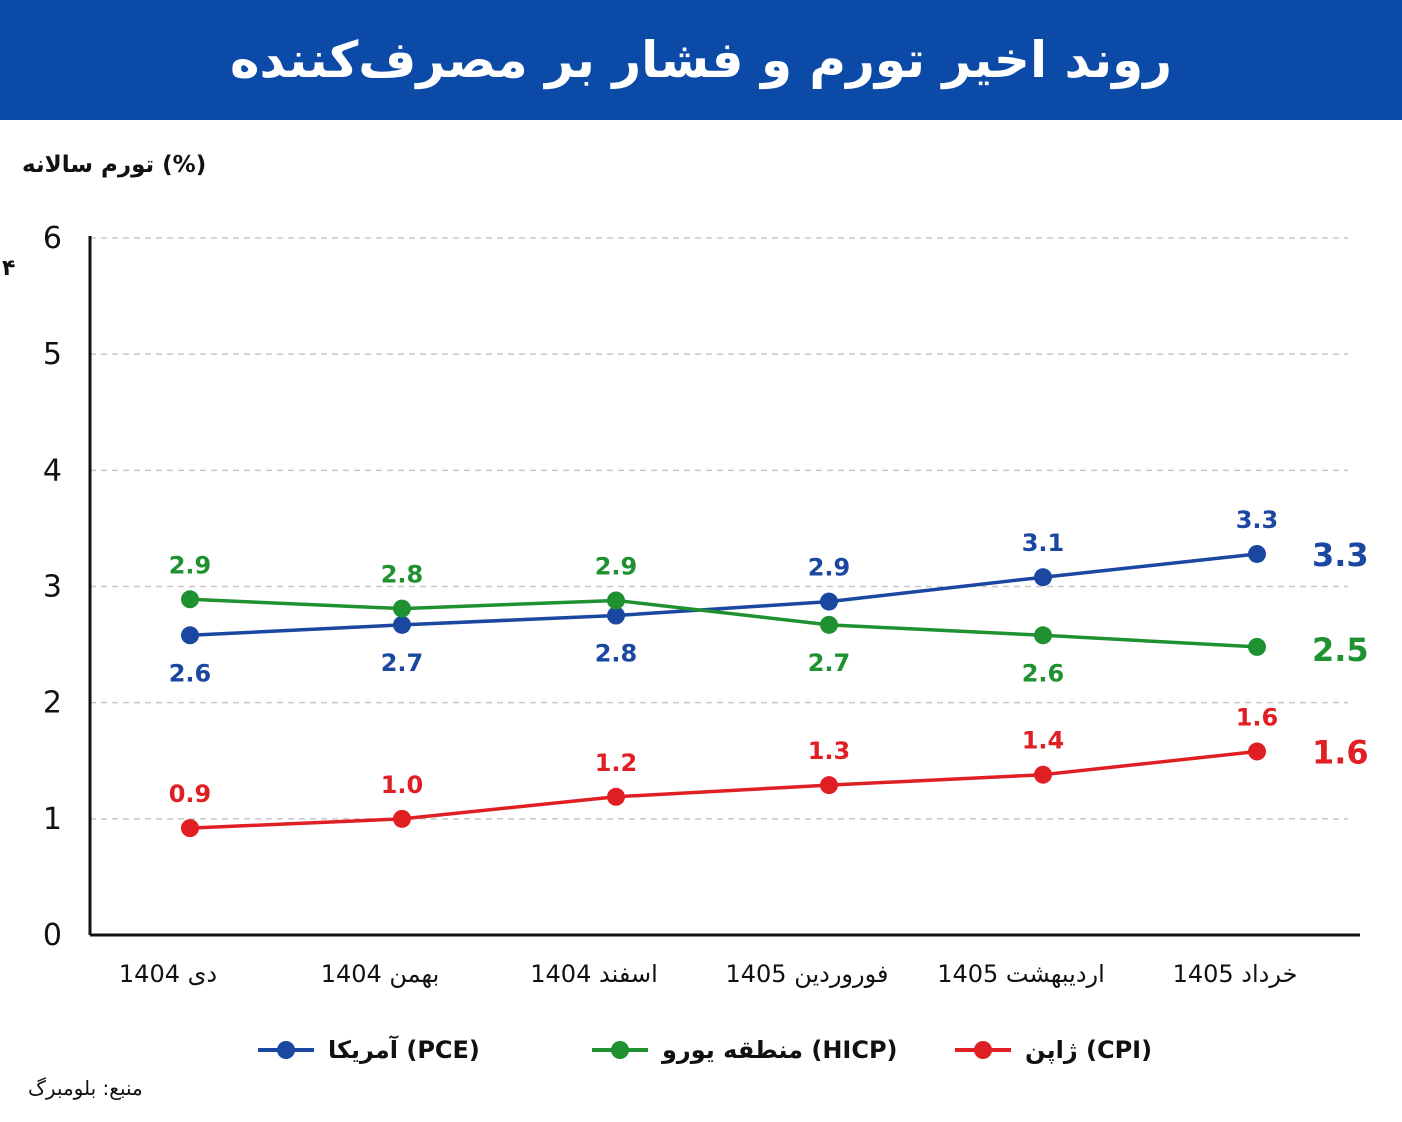 The image size is (1402, 1122). What do you see at coordinates (286, 1050) in the screenshot?
I see `legend-swatch-us` at bounding box center [286, 1050].